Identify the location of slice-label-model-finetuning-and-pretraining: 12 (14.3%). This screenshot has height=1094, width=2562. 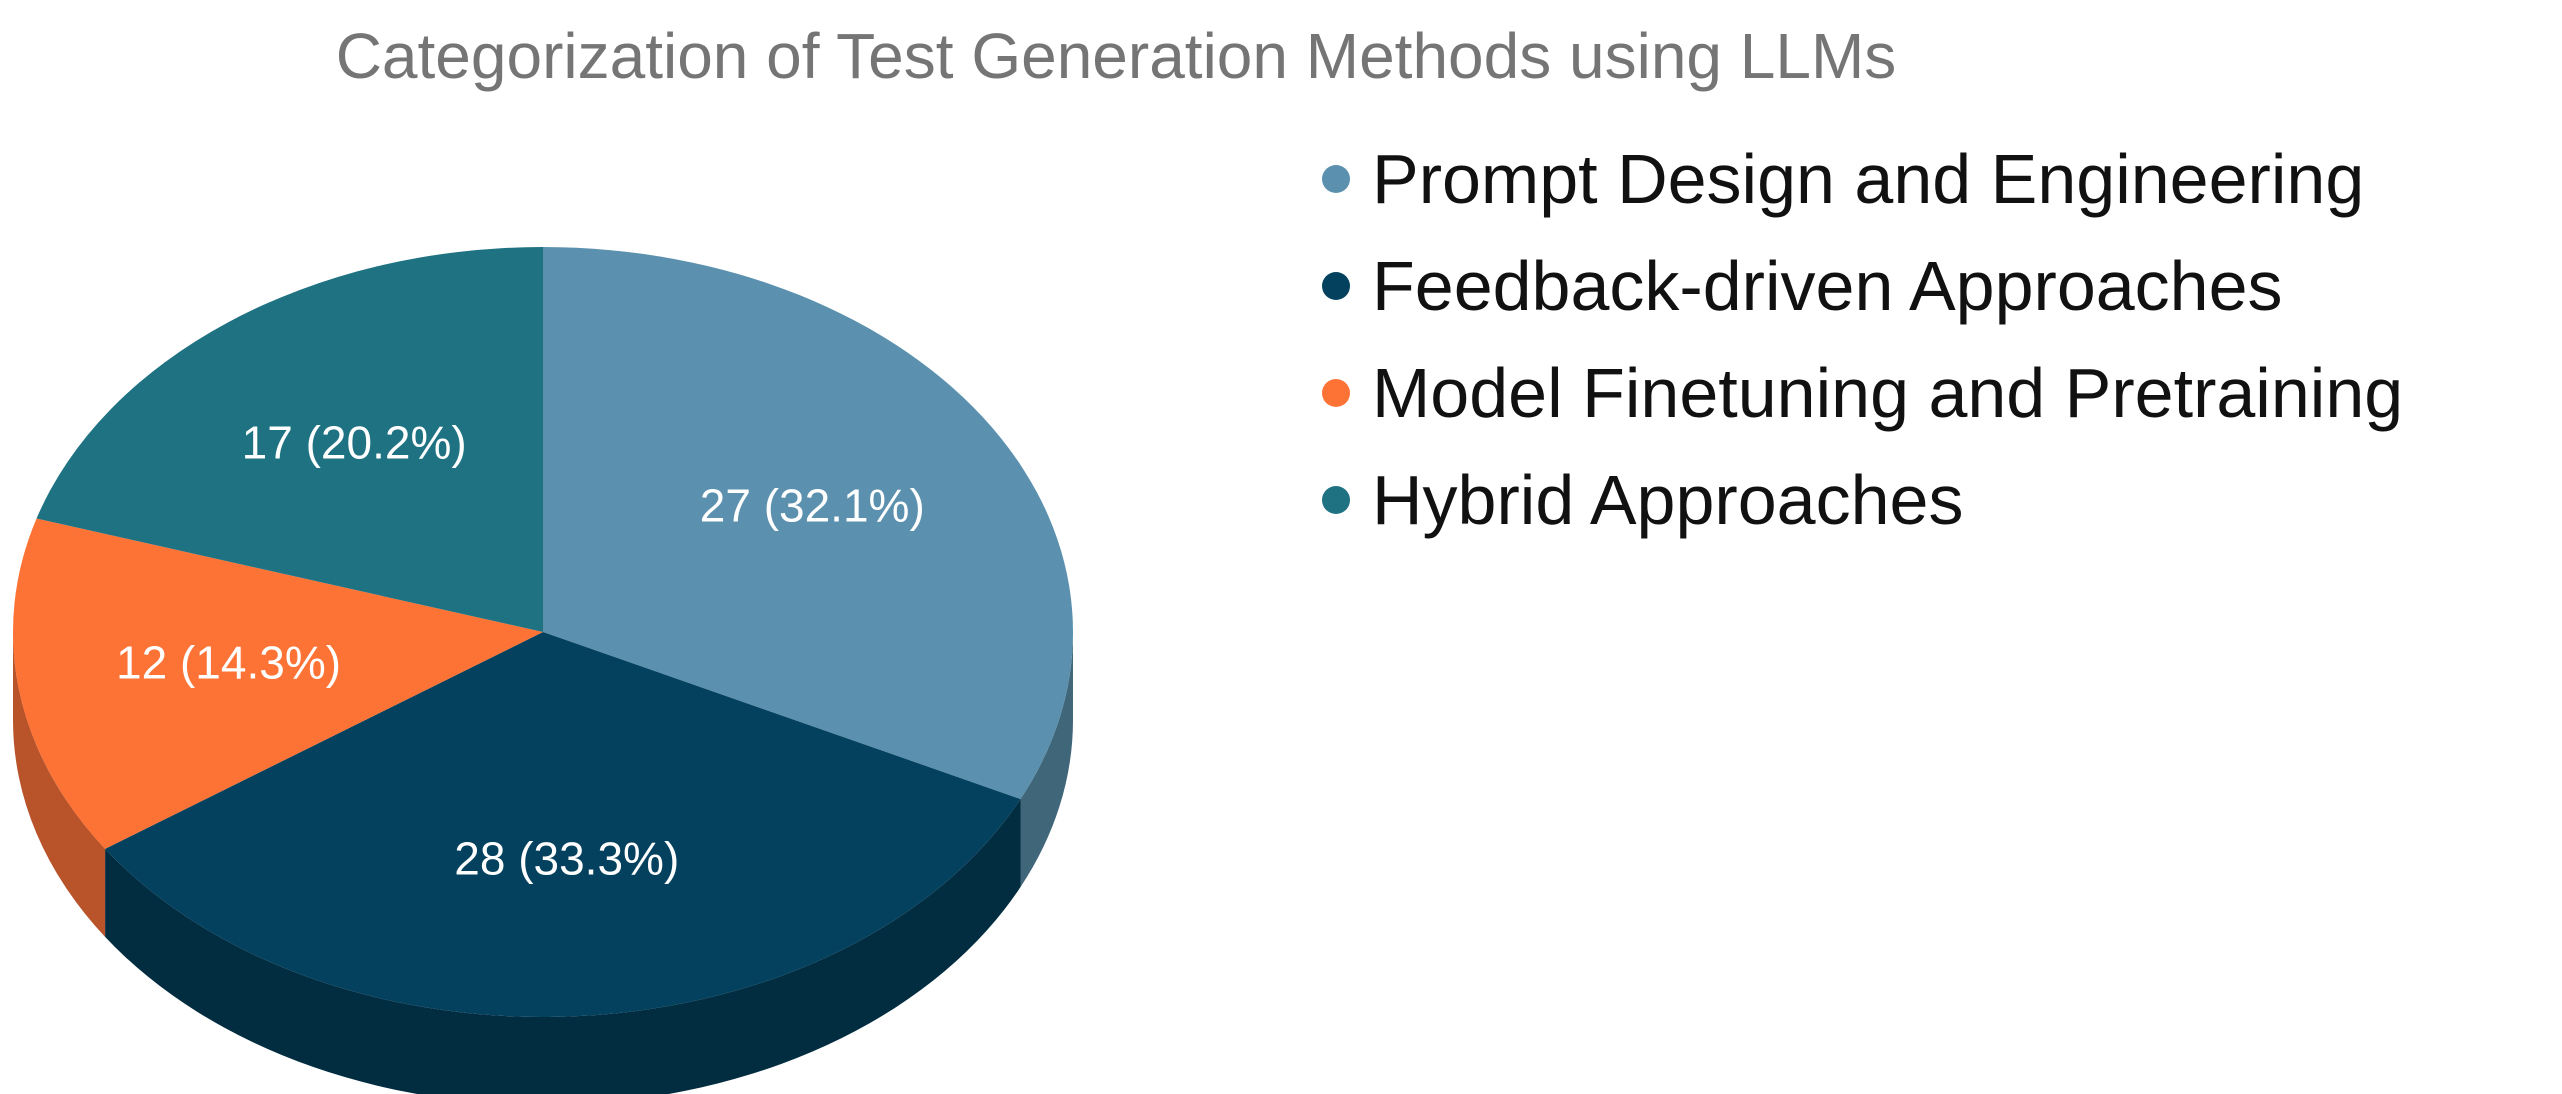
(228, 663).